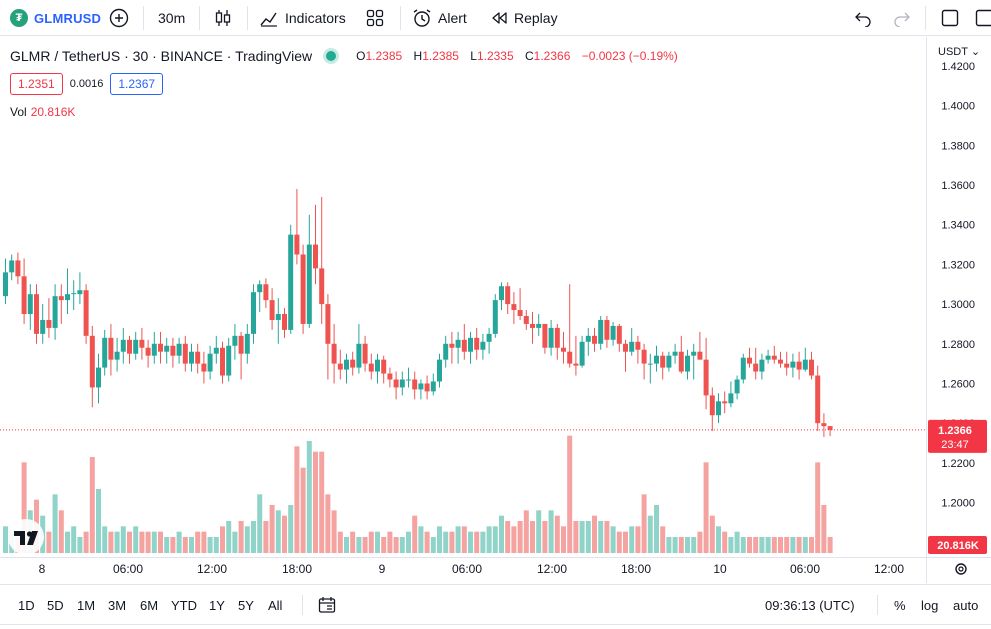  I want to click on sell-price-button: 1.2351, so click(36, 84).